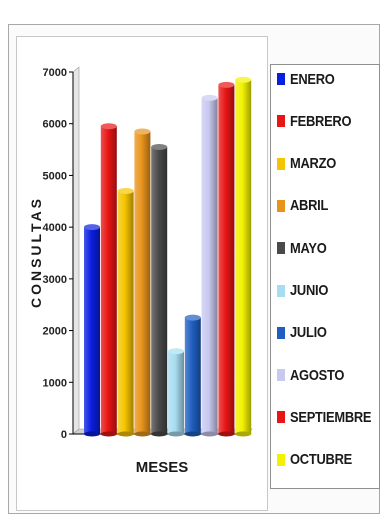 The width and height of the screenshot is (385, 522). Describe the element at coordinates (313, 164) in the screenshot. I see `legend-label: MARZO` at that location.